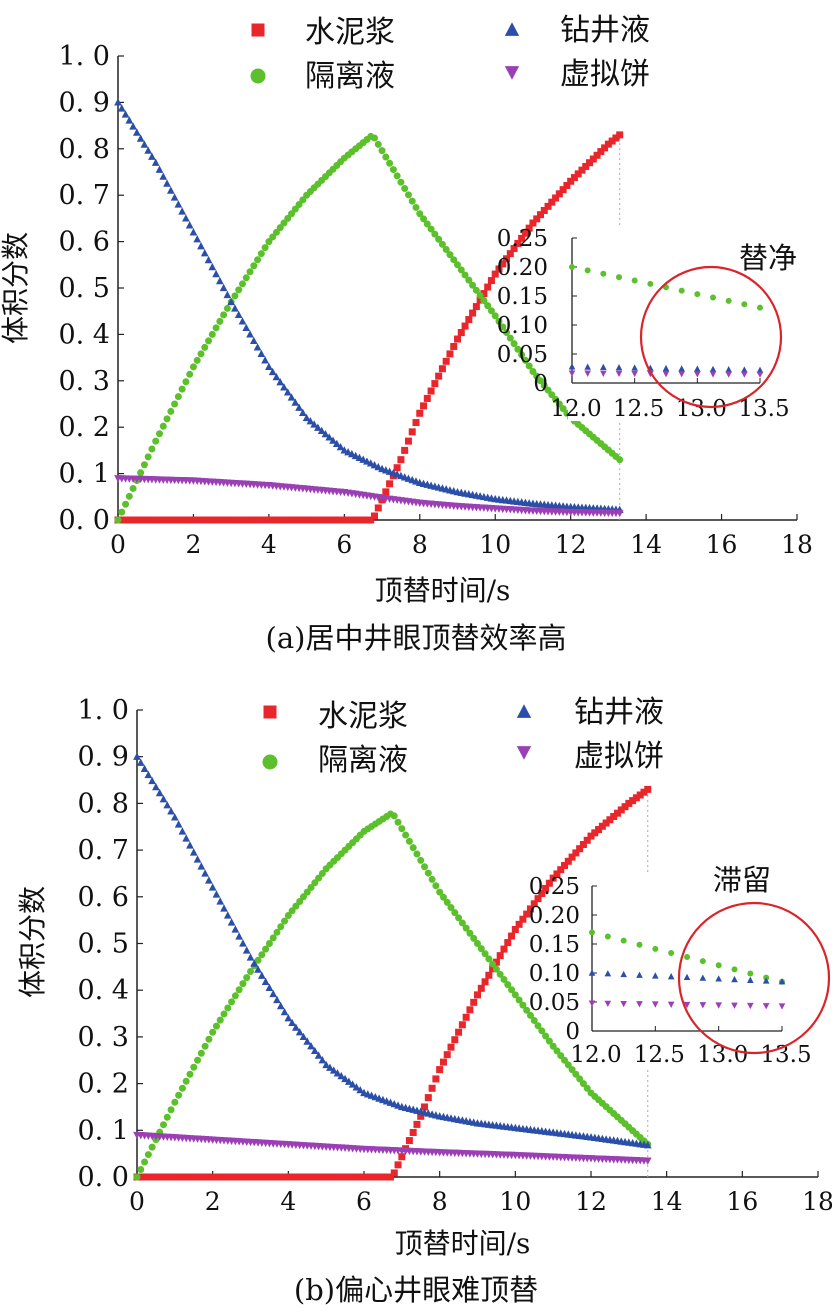 The image size is (832, 1316). I want to click on legend-marker-cement-slurry, so click(258, 30).